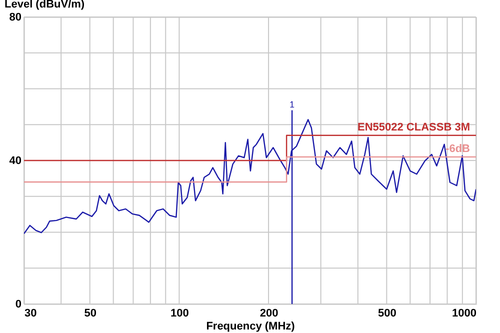 The height and width of the screenshot is (333, 500). What do you see at coordinates (292, 104) in the screenshot?
I see `annotation: 1` at bounding box center [292, 104].